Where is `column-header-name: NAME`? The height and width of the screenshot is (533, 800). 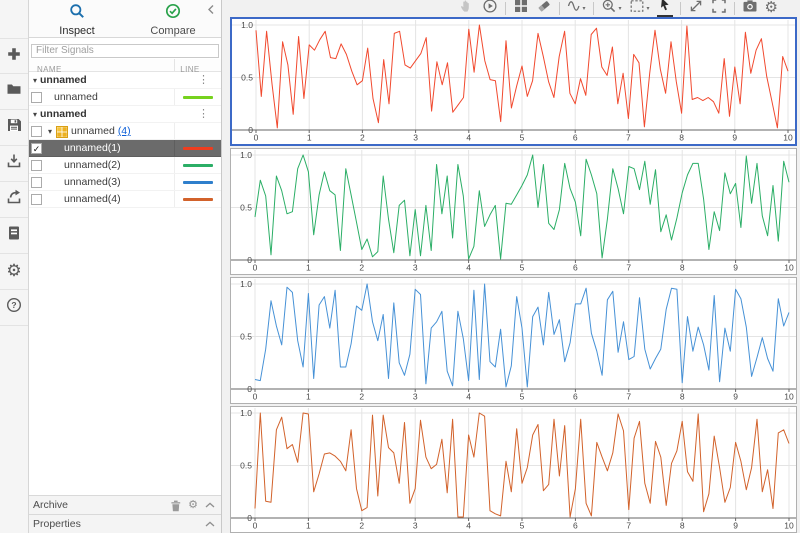 column-header-name: NAME is located at coordinates (49, 69).